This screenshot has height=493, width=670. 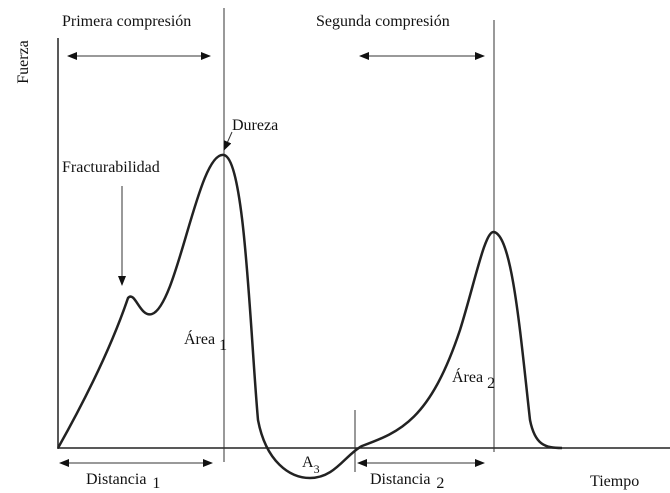 I want to click on y-axis-label: Fuerza, so click(x=23, y=62).